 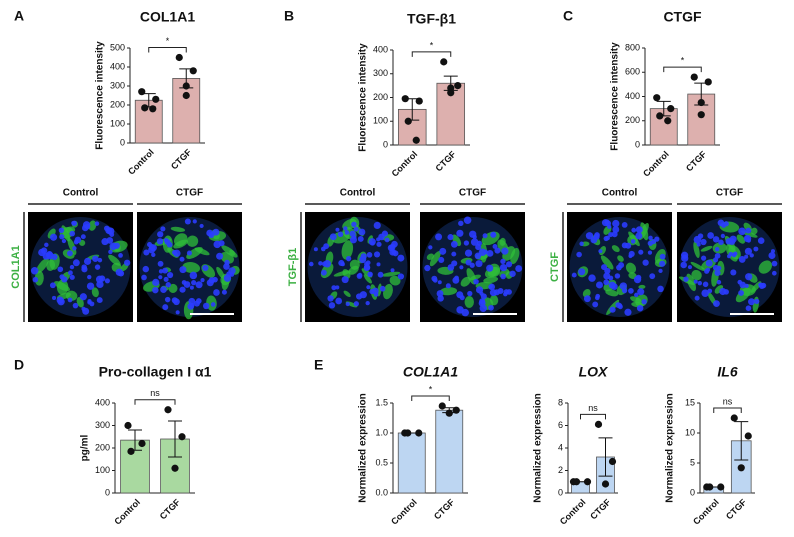 What do you see at coordinates (381, 462) in the screenshot?
I see `y-tick-label: 0.5` at bounding box center [381, 462].